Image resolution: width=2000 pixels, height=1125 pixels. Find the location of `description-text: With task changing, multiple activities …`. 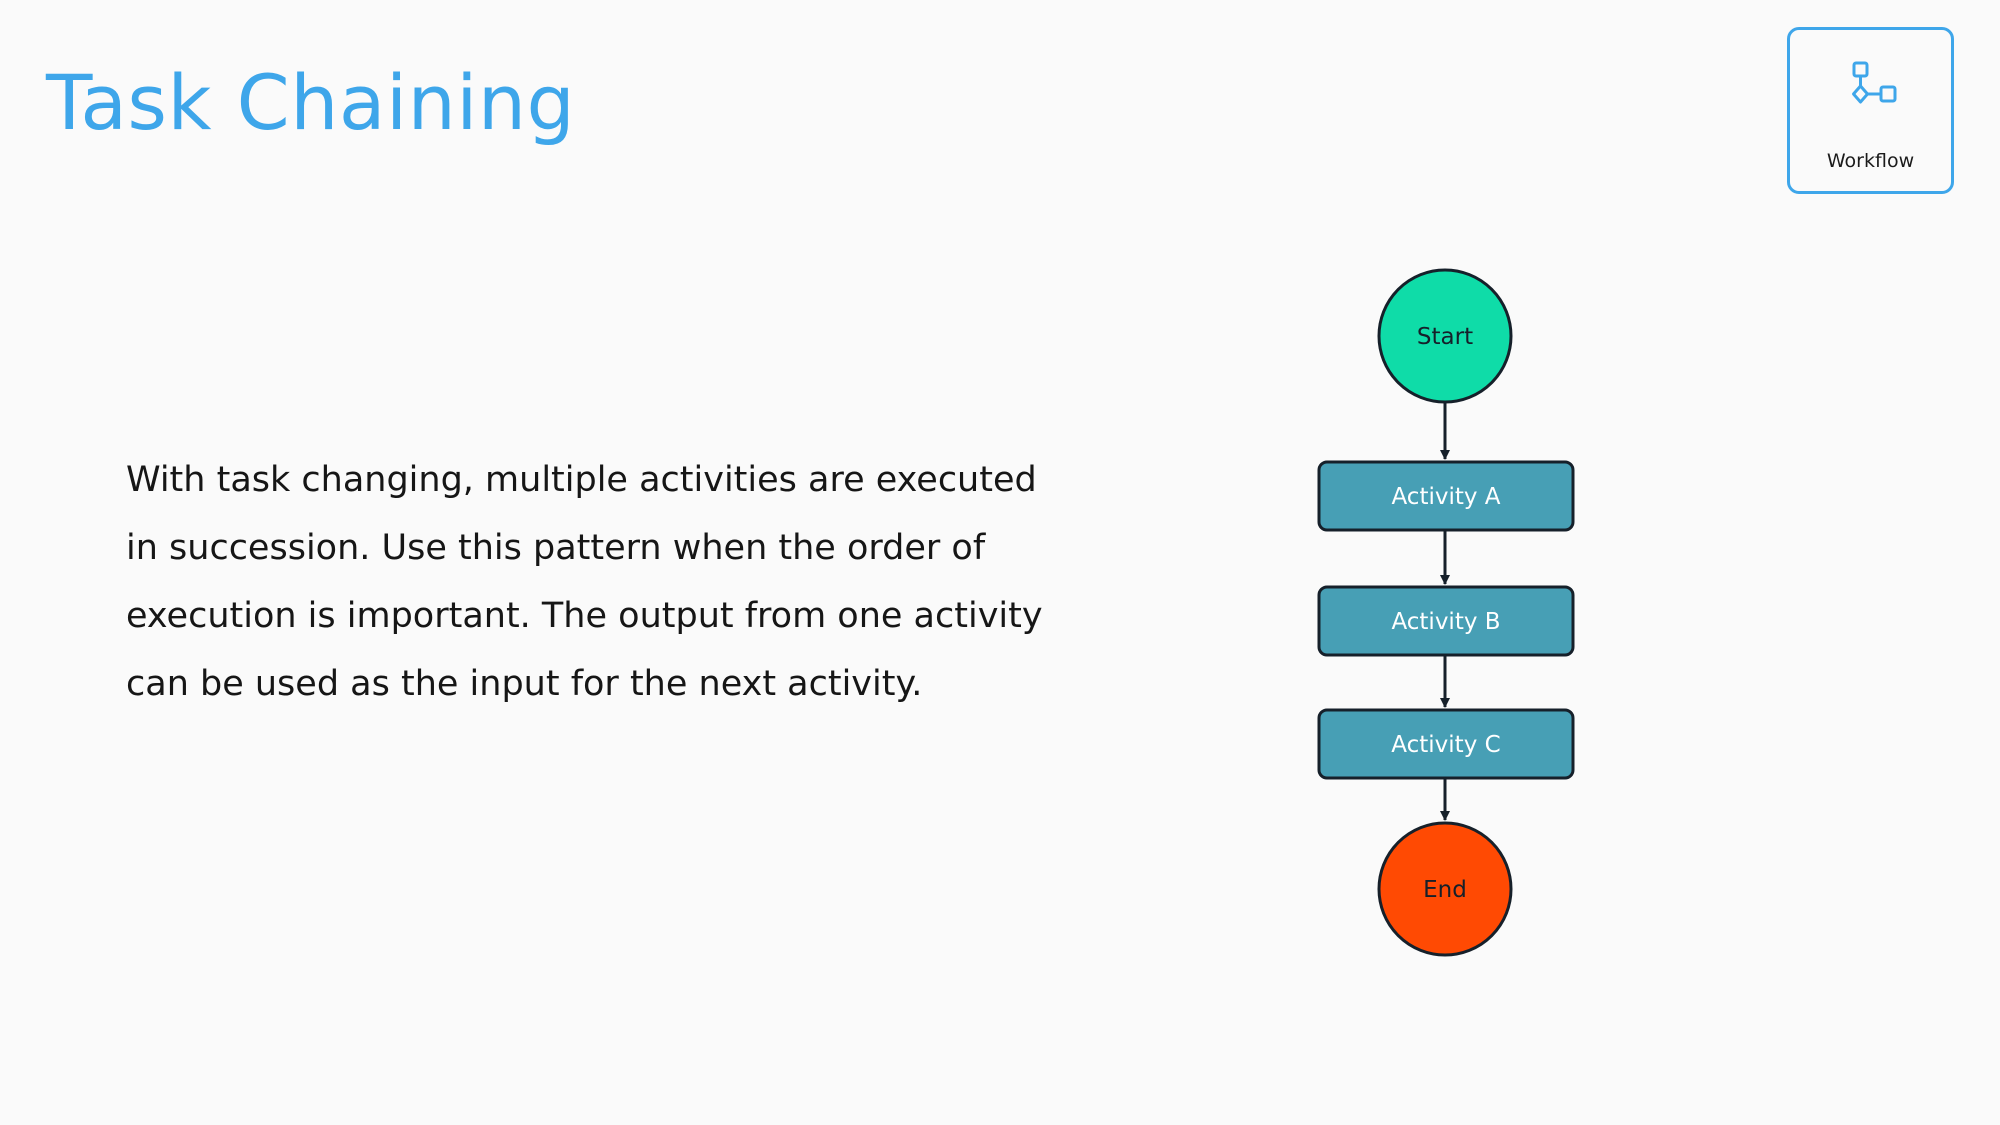

description-text: With task changing, multiple activities … is located at coordinates (584, 582).